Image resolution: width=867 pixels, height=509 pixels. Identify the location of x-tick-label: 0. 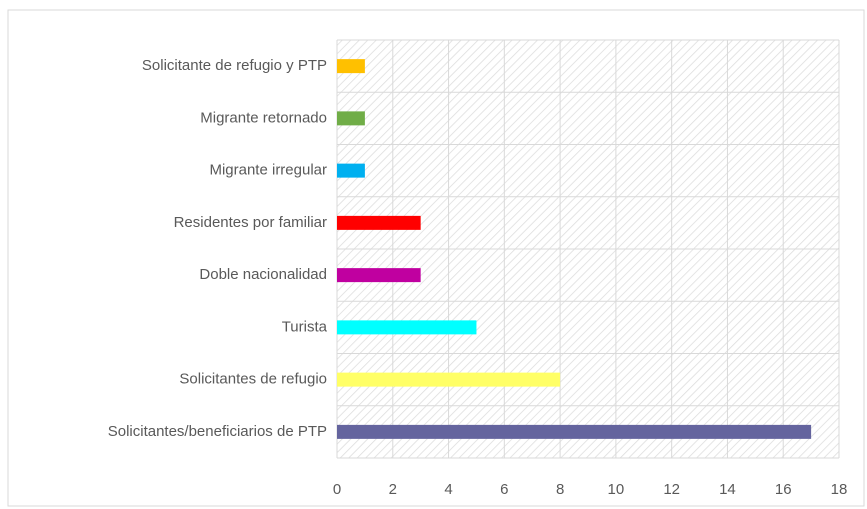
(337, 489).